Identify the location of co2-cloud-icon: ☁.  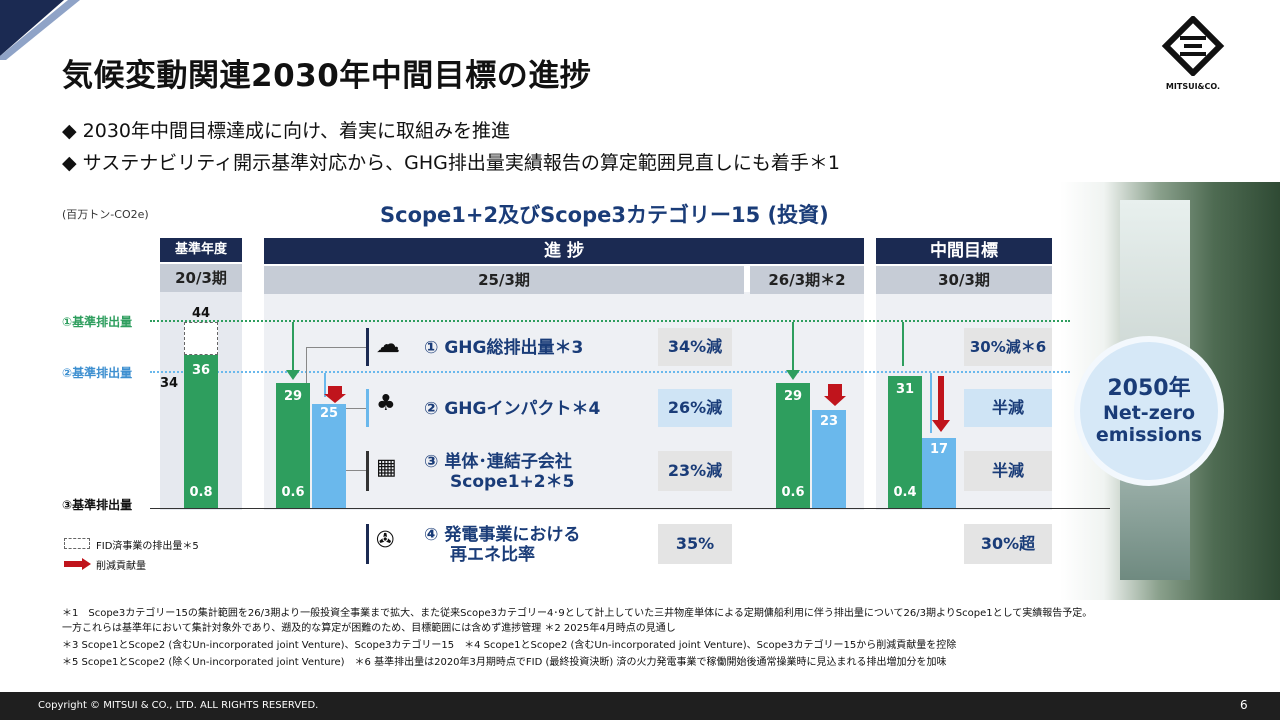
(388, 344).